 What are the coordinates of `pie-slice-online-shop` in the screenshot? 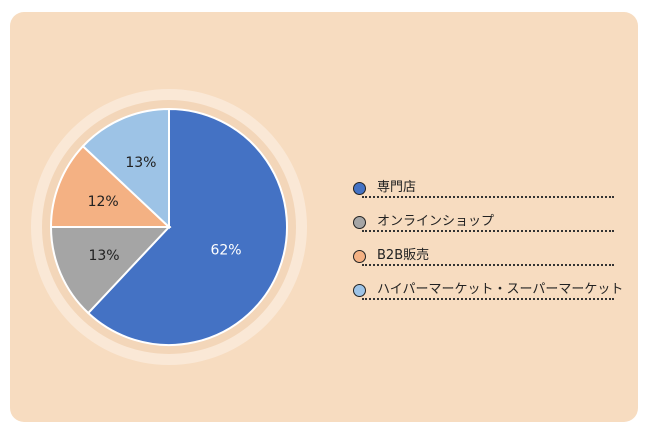 It's located at (110, 270).